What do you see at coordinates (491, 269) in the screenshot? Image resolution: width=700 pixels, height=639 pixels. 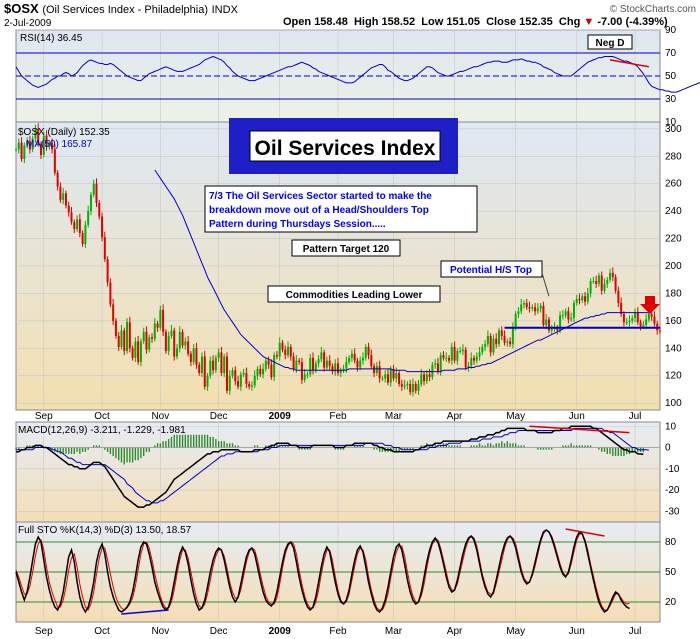 I see `hs-box` at bounding box center [491, 269].